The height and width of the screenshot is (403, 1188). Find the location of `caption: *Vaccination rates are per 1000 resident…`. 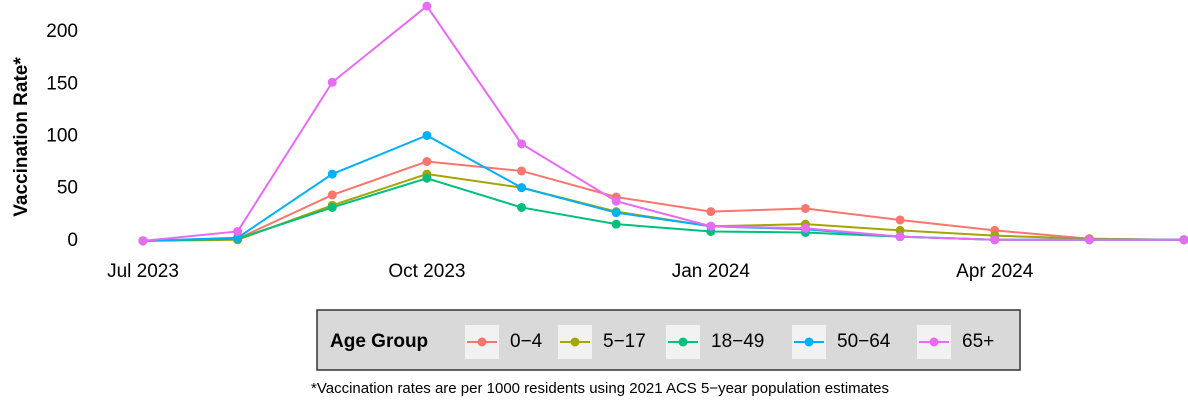

caption: *Vaccination rates are per 1000 resident… is located at coordinates (600, 388).